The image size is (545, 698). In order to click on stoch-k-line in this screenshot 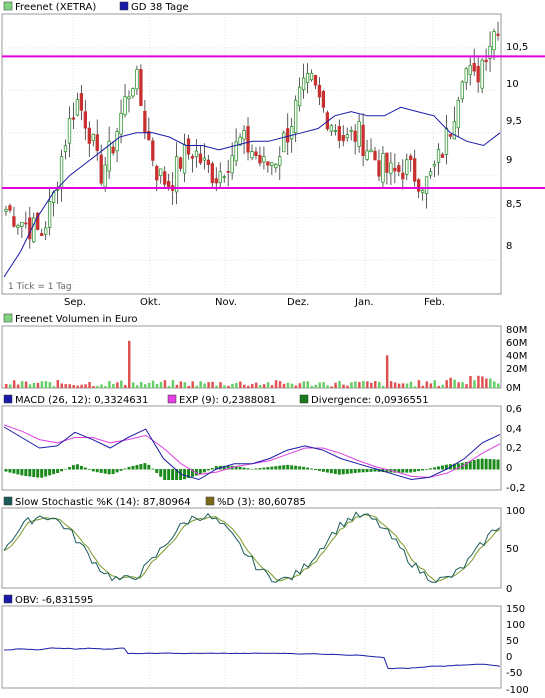, I will do `click(252, 547)`.